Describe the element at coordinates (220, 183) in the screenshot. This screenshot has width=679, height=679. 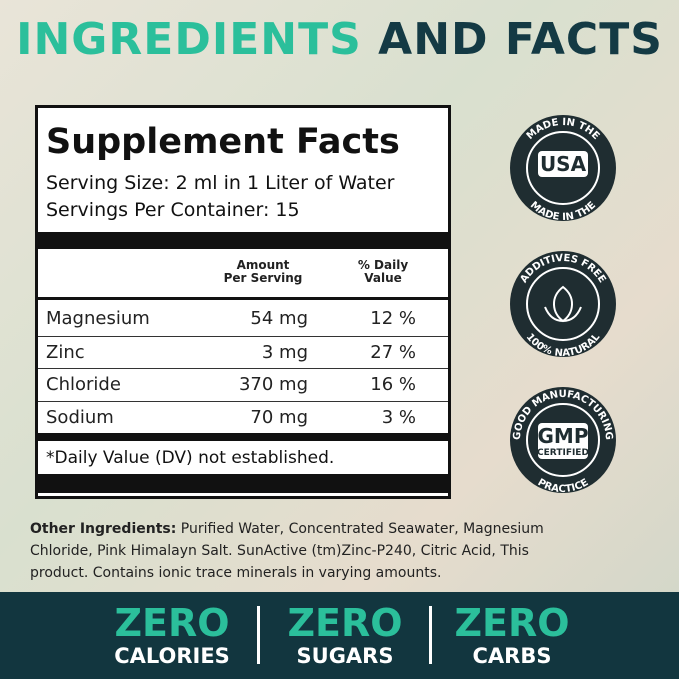
I see `serving-size: Serving Size: 2 ml in 1 Liter of Water` at that location.